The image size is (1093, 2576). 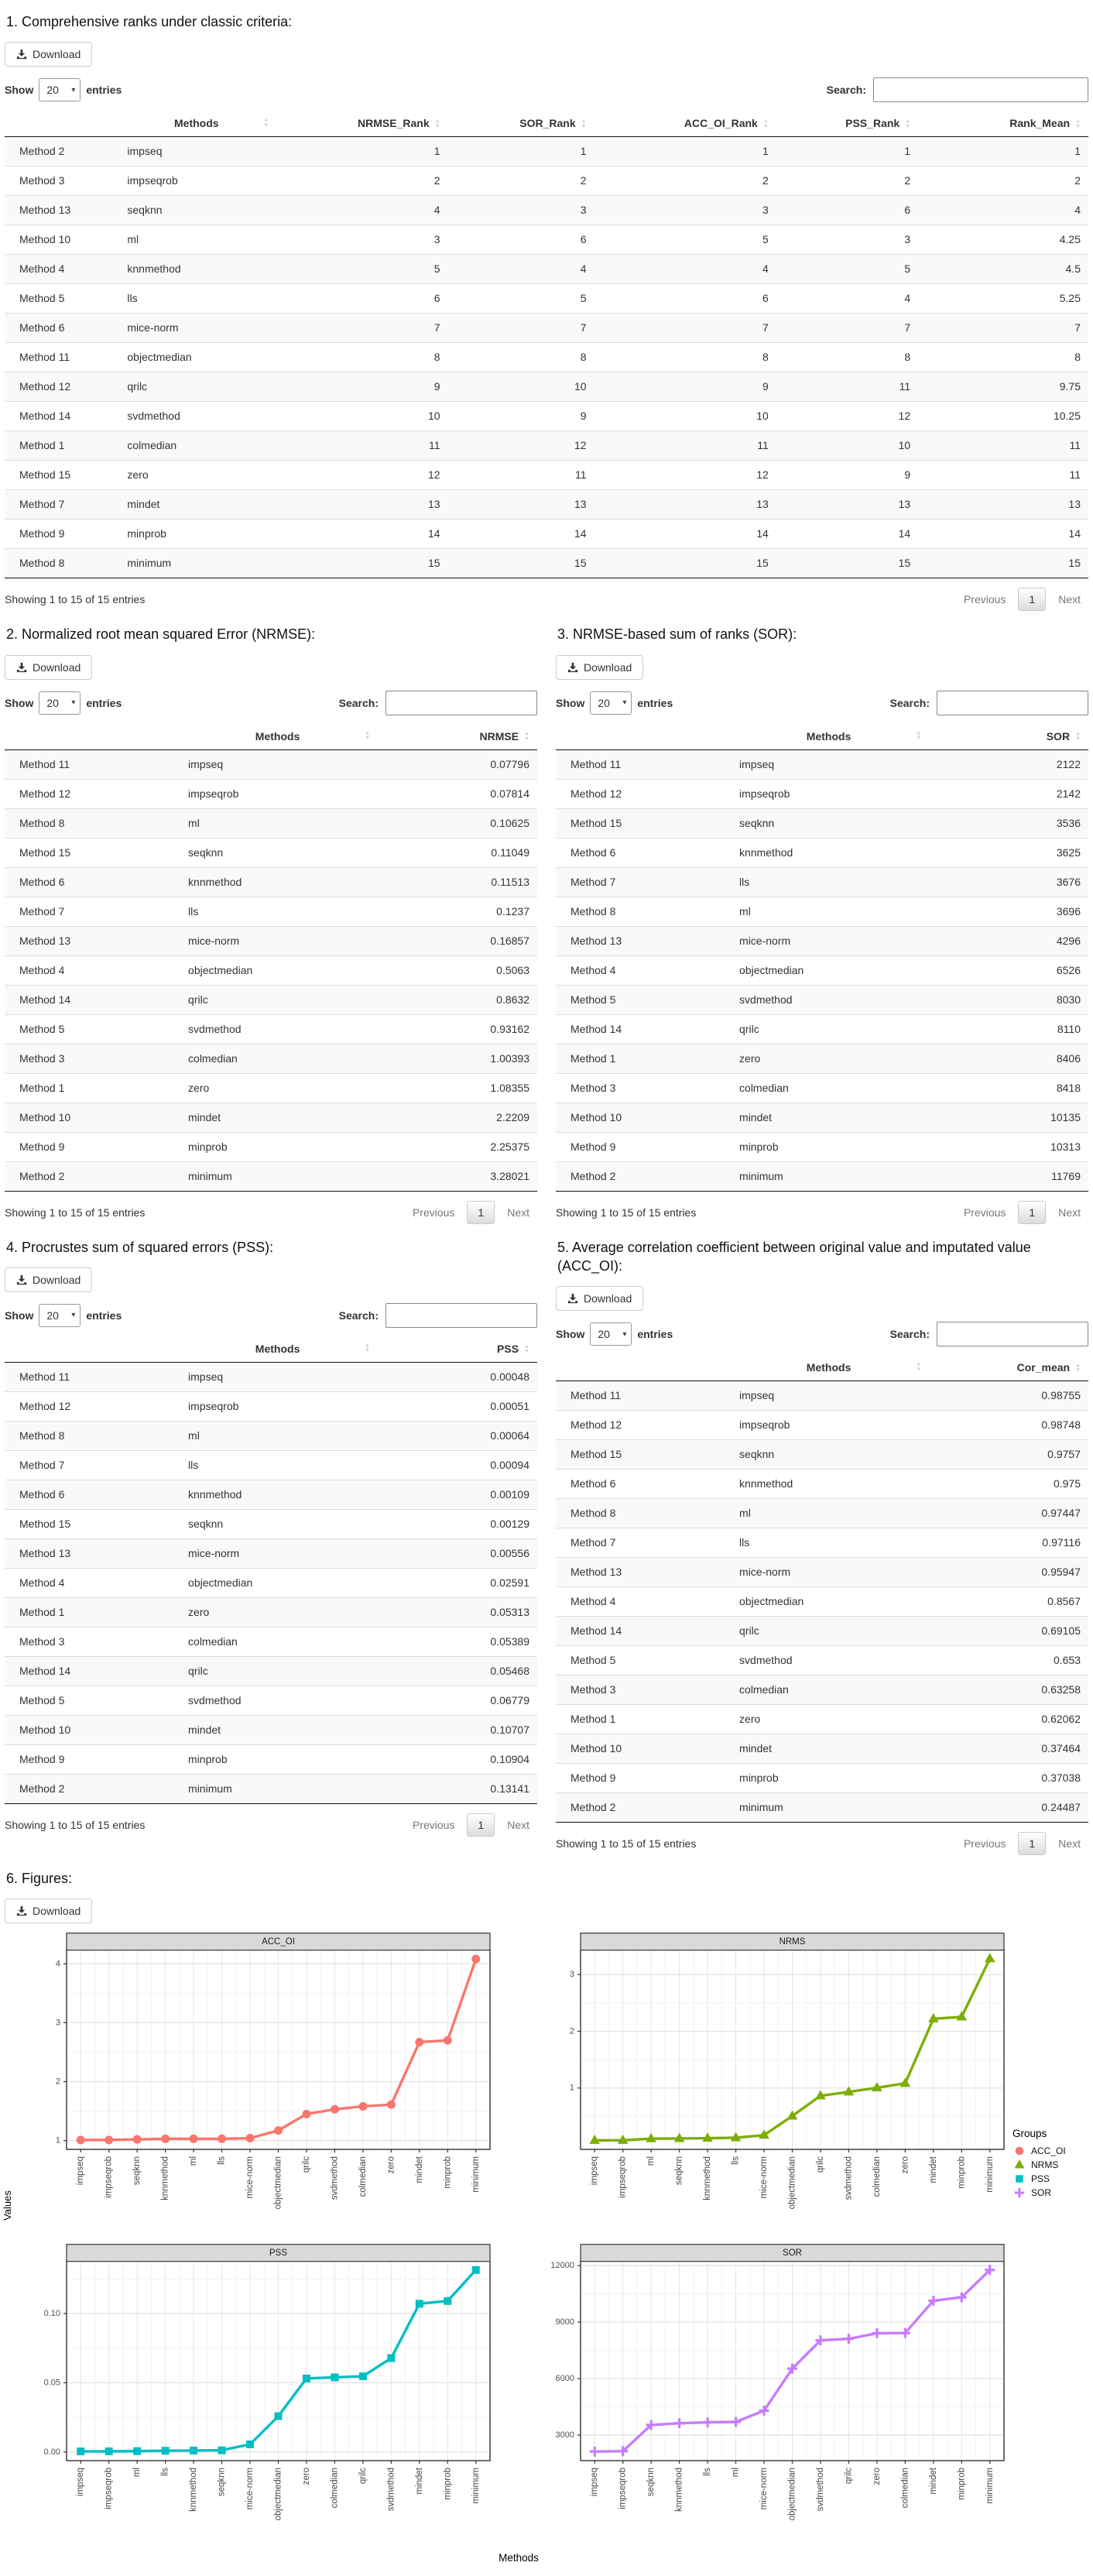 What do you see at coordinates (456, 1058) in the screenshot?
I see `table-cell: 1.00393` at bounding box center [456, 1058].